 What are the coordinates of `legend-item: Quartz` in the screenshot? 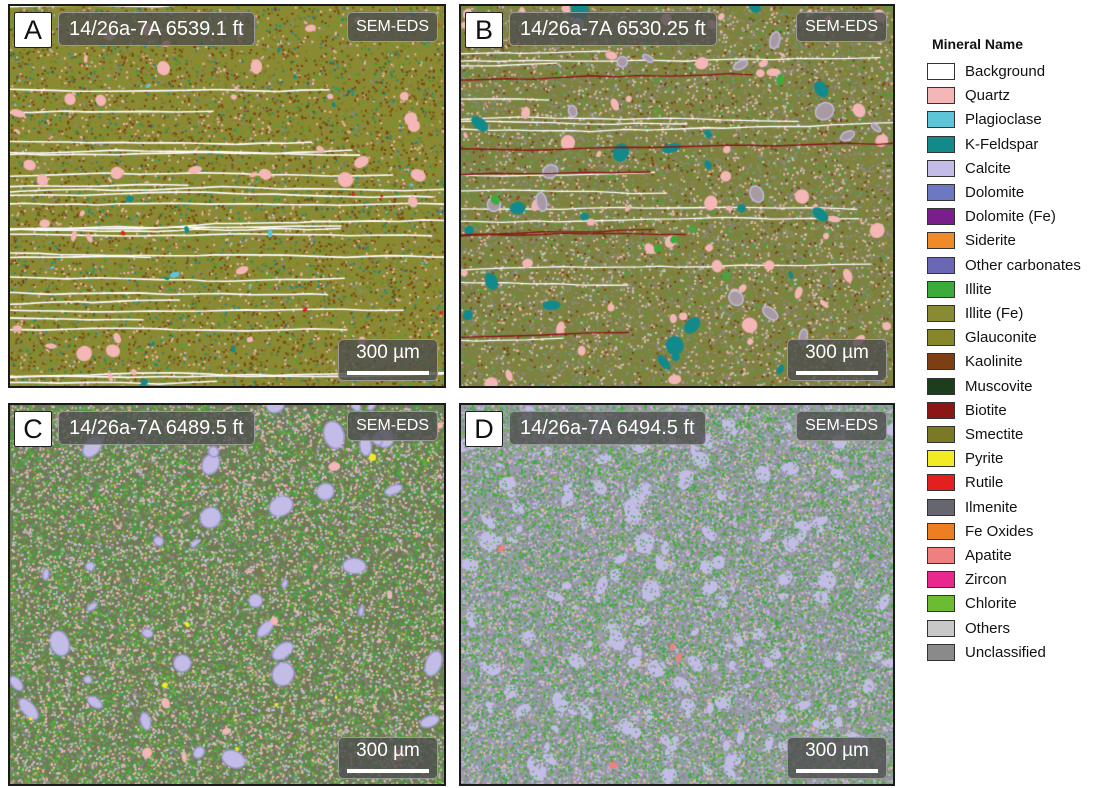 It's located at (1017, 96).